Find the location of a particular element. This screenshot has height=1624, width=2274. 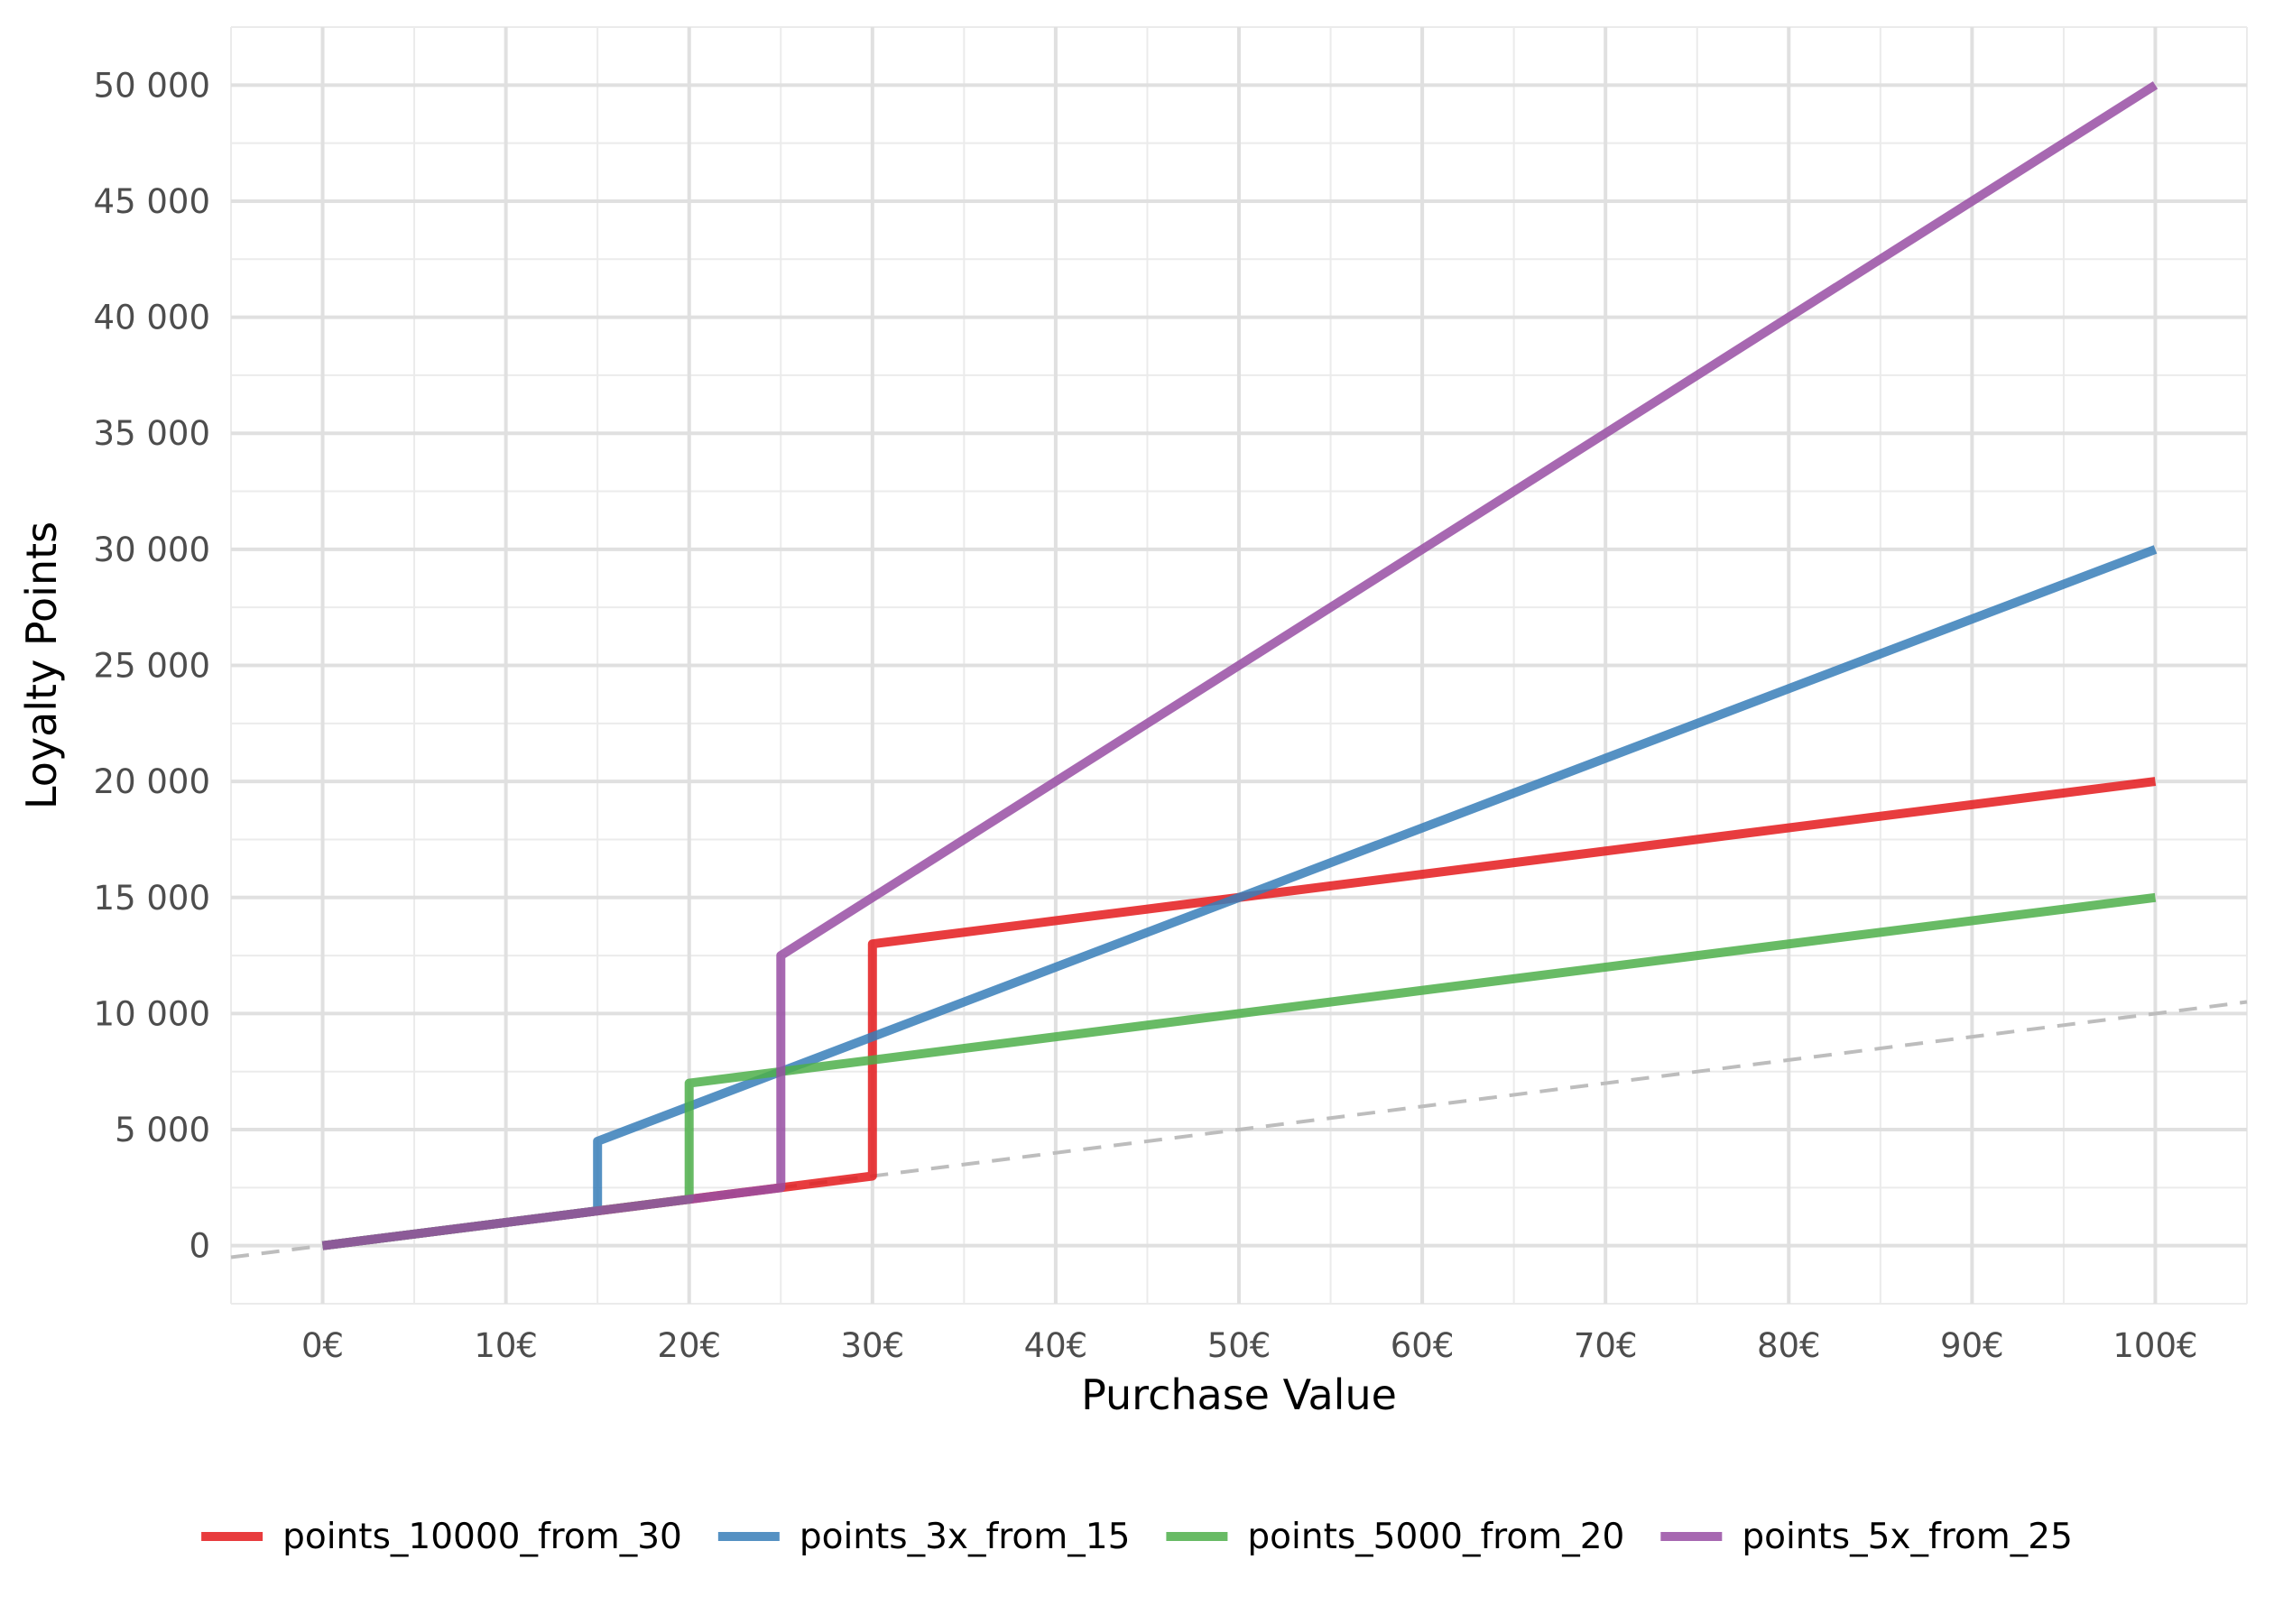

y-tick-label: 45 000 is located at coordinates (152, 202).